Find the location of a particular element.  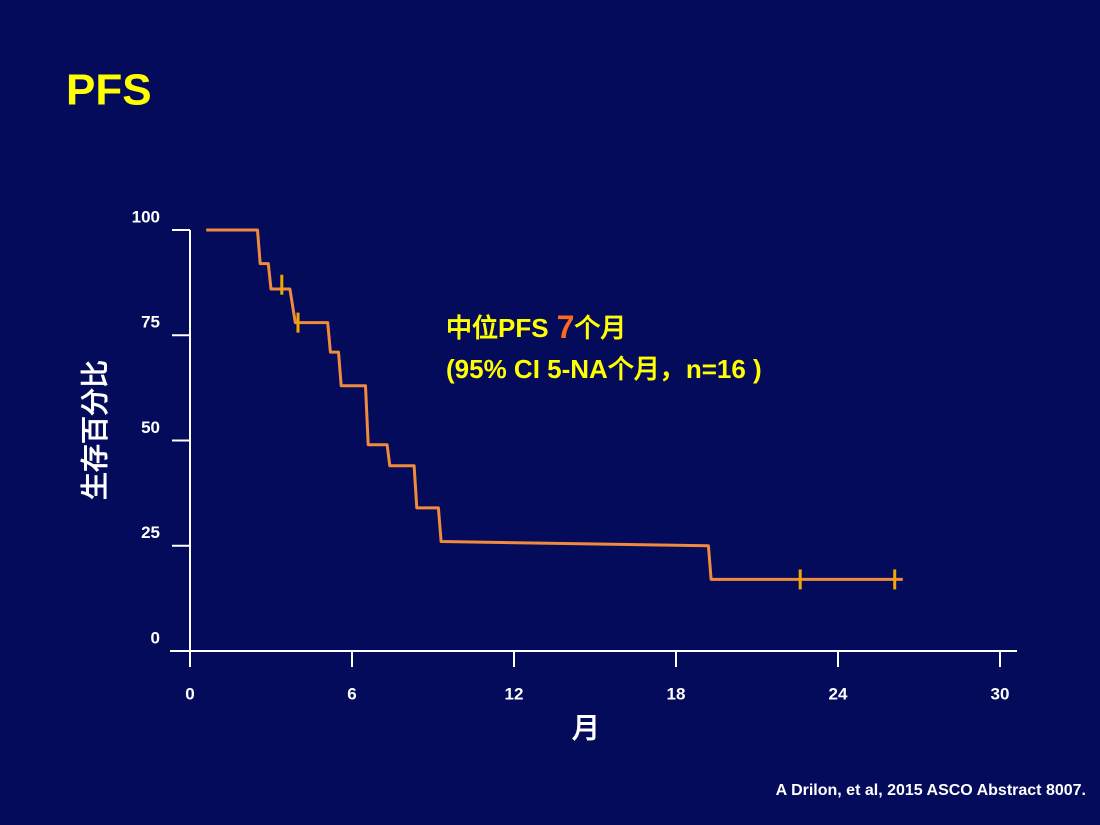

y-tick-label: 100 is located at coordinates (146, 216).